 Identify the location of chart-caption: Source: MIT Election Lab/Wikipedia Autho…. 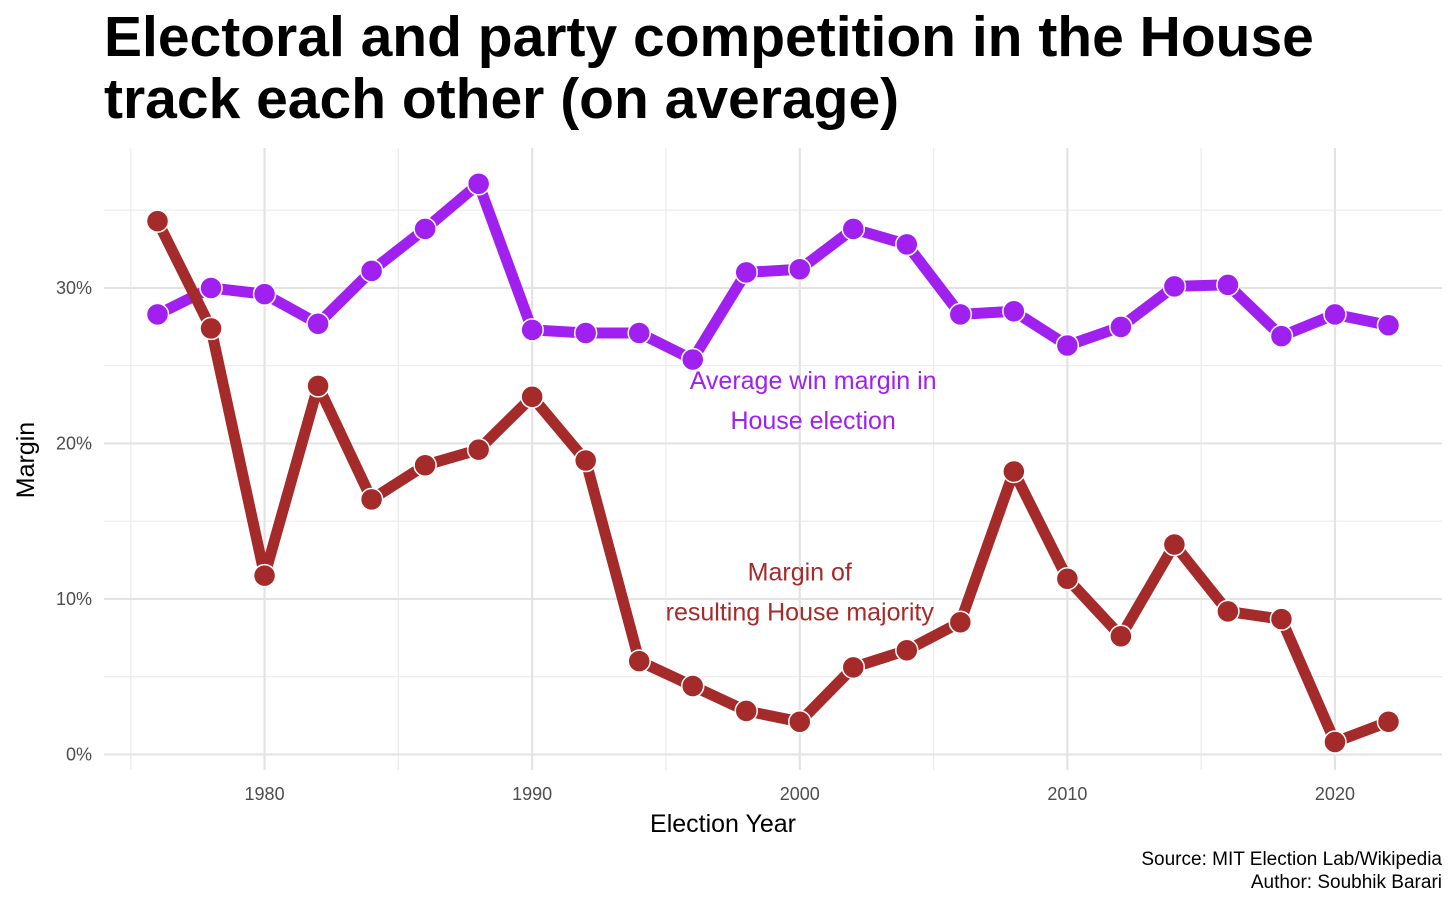
(1291, 871).